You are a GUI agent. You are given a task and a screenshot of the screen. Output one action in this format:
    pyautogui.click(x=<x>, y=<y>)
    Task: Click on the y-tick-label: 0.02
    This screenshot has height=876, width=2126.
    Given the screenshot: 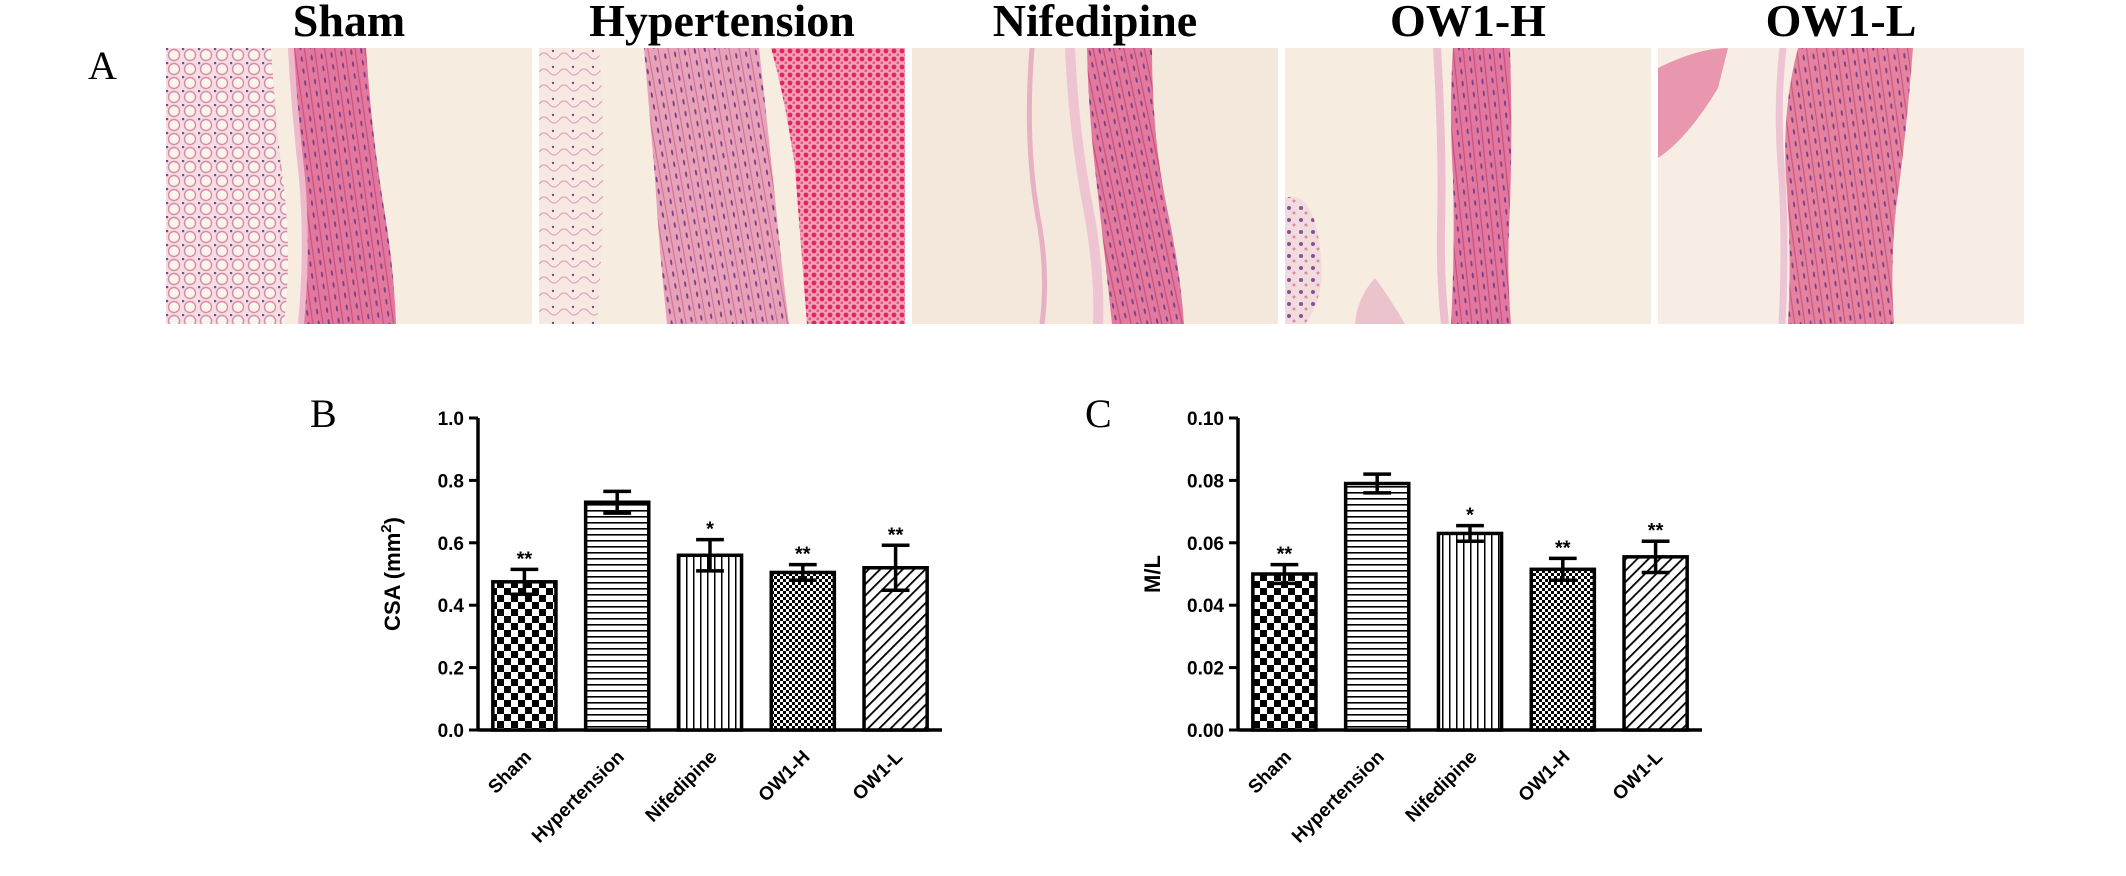 What is the action you would take?
    pyautogui.click(x=1205, y=669)
    